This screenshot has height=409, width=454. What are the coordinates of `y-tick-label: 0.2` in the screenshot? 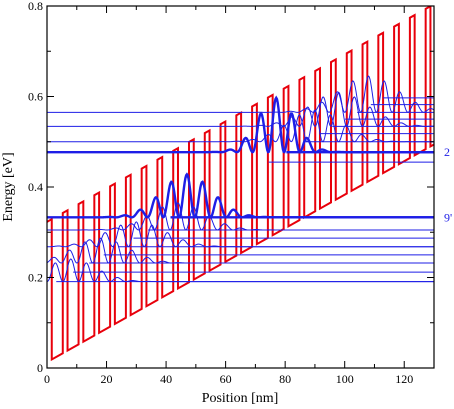 It's located at (35, 278).